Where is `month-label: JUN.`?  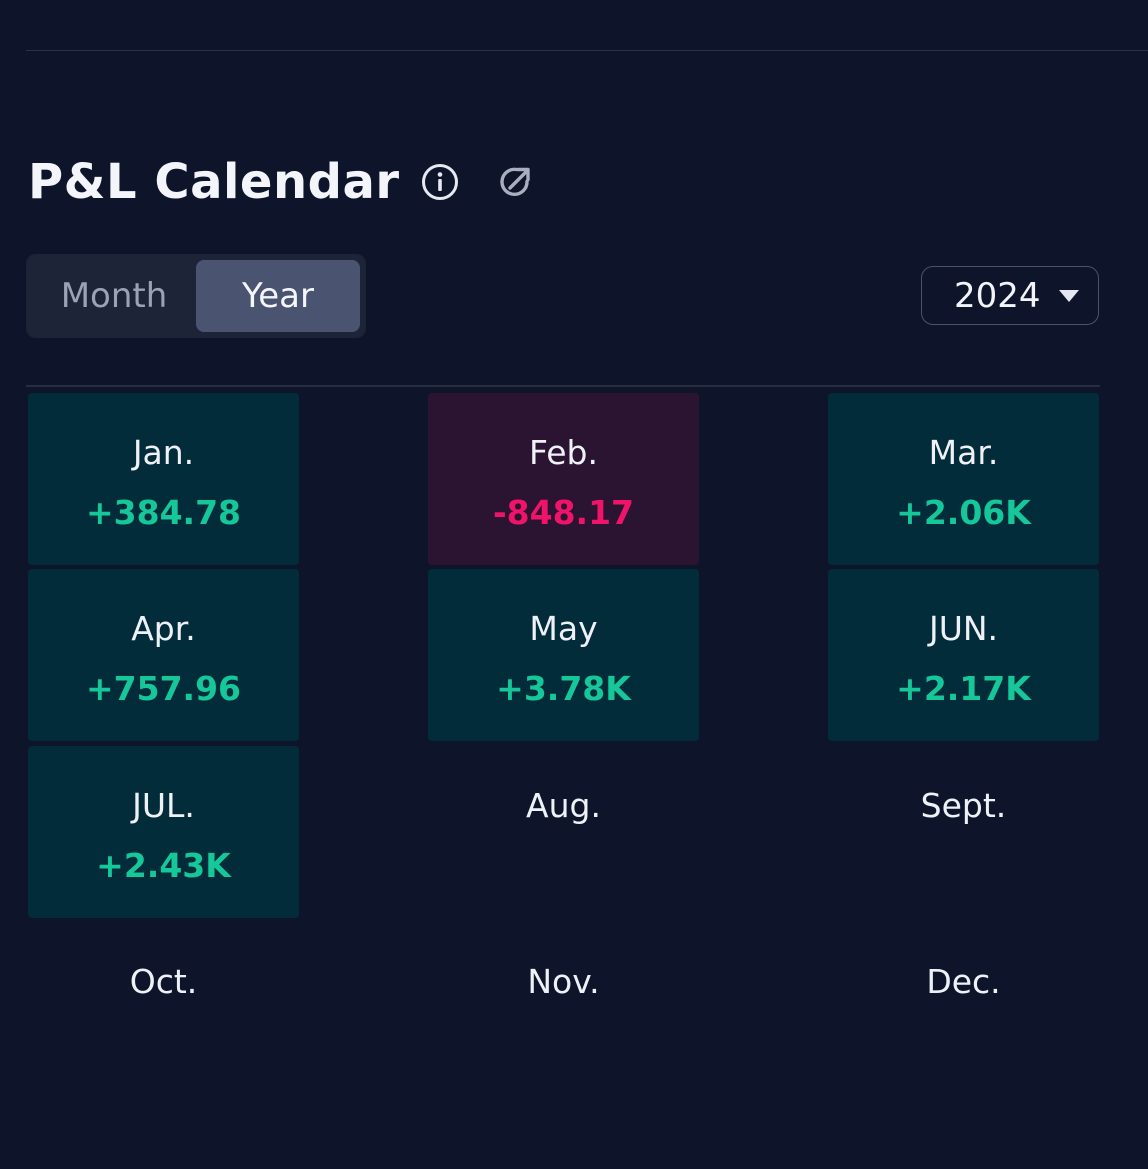
month-label: JUN. is located at coordinates (963, 628).